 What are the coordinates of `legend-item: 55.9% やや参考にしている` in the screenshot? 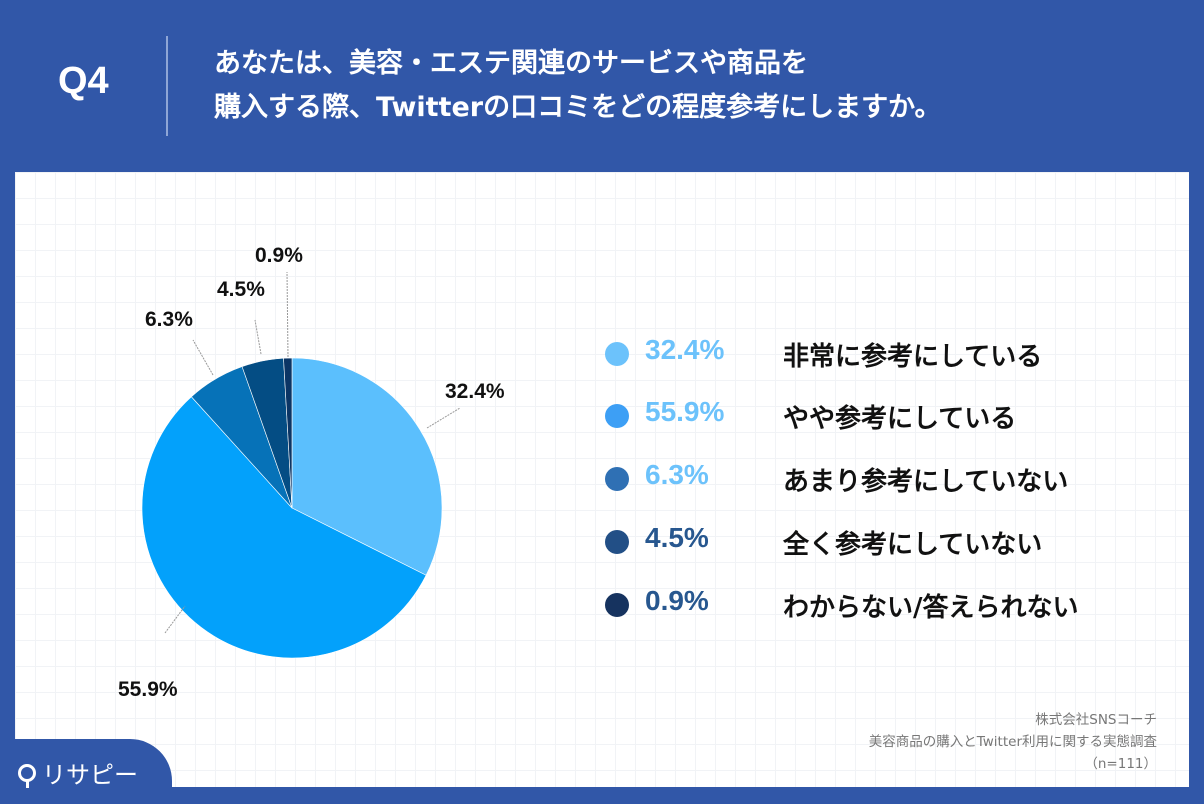 It's located at (885, 414).